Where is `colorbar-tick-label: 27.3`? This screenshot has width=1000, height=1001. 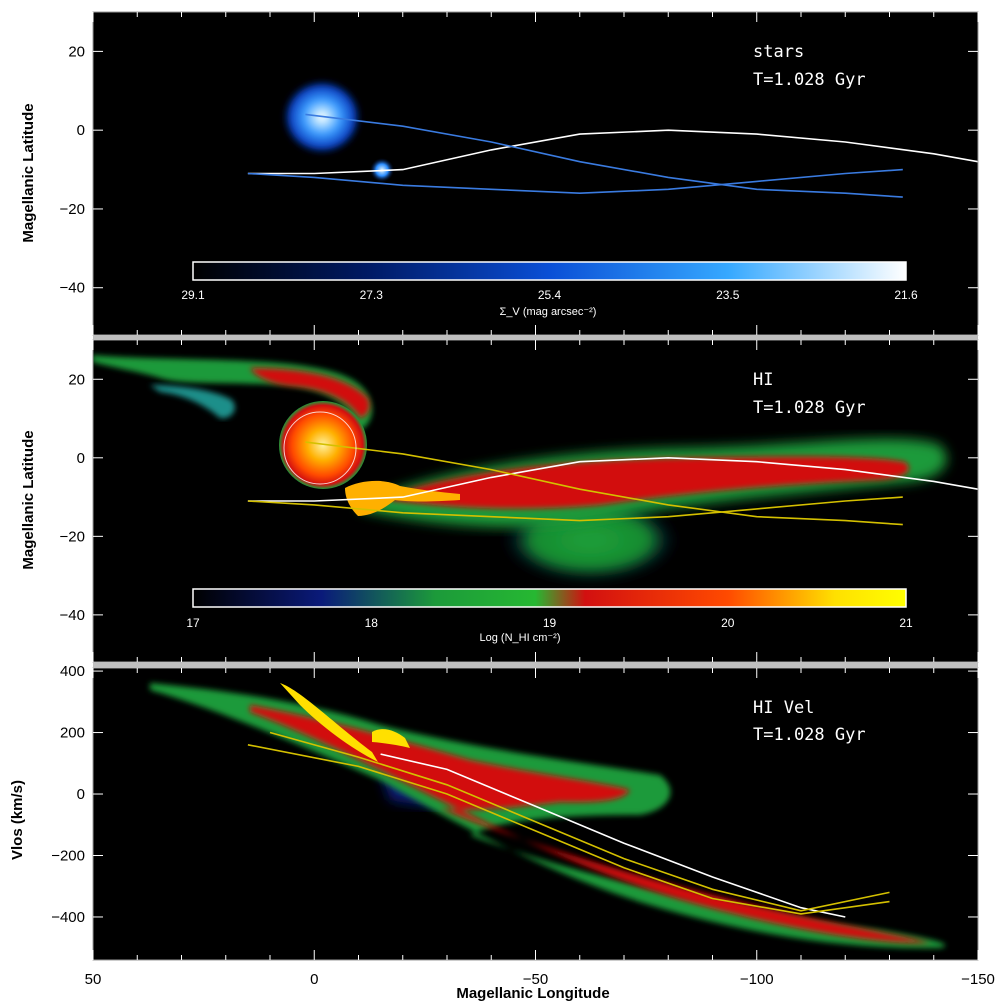
colorbar-tick-label: 27.3 is located at coordinates (372, 295).